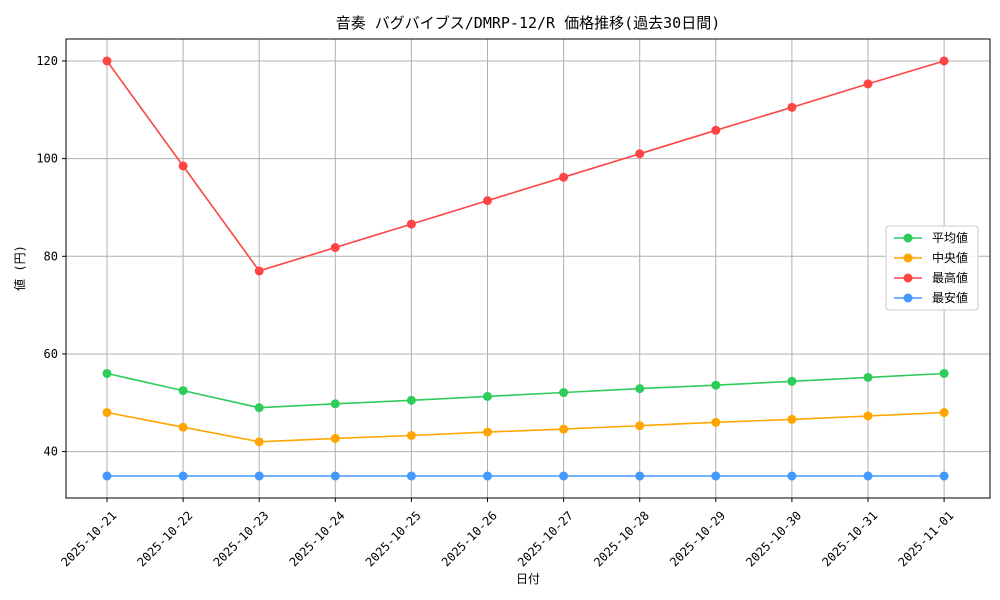  I want to click on y-tick-label: 120, so click(47, 61).